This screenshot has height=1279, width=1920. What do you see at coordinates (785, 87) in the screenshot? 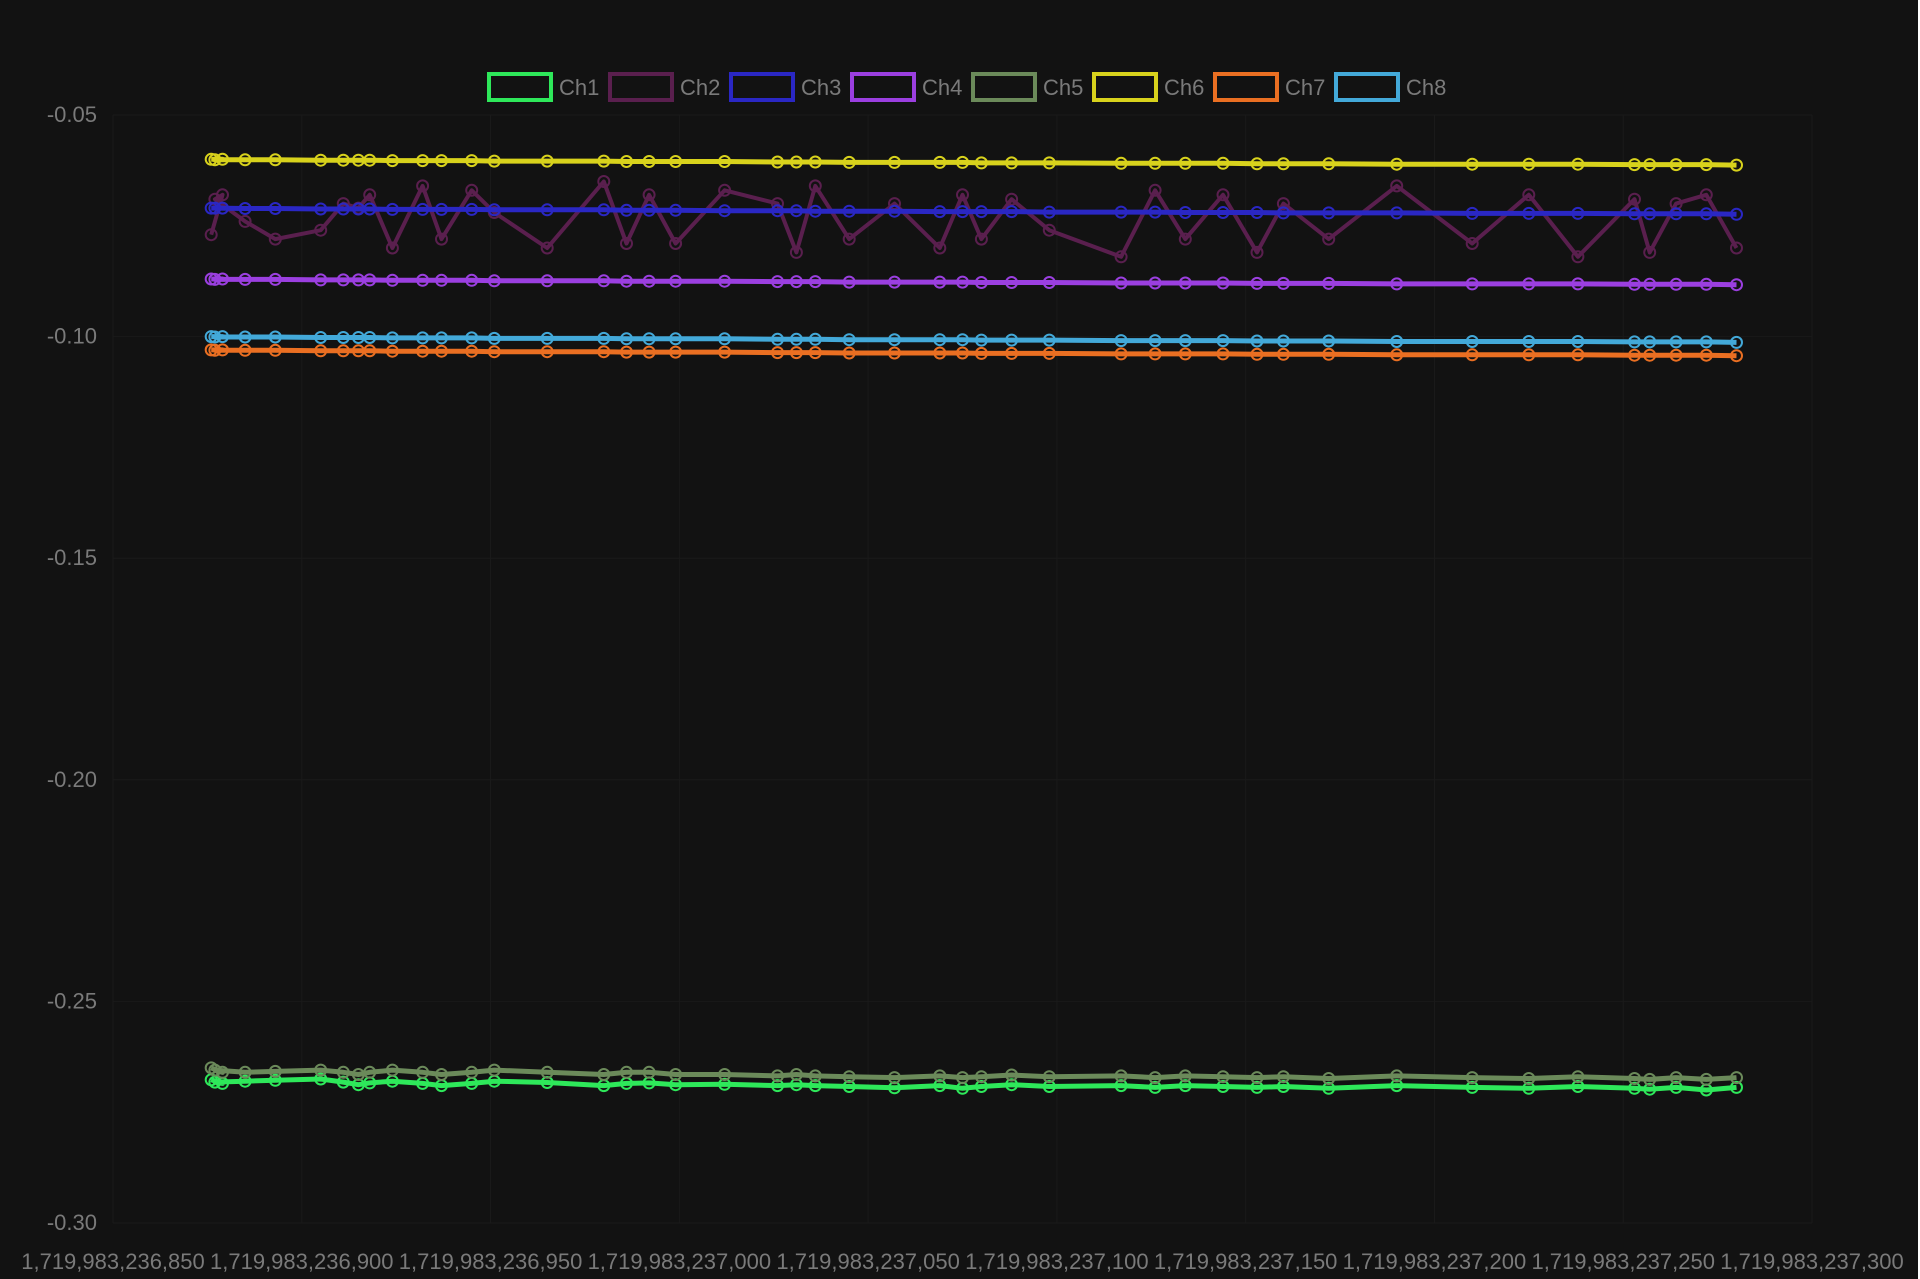
I see `legend-item-ch3: Ch3` at bounding box center [785, 87].